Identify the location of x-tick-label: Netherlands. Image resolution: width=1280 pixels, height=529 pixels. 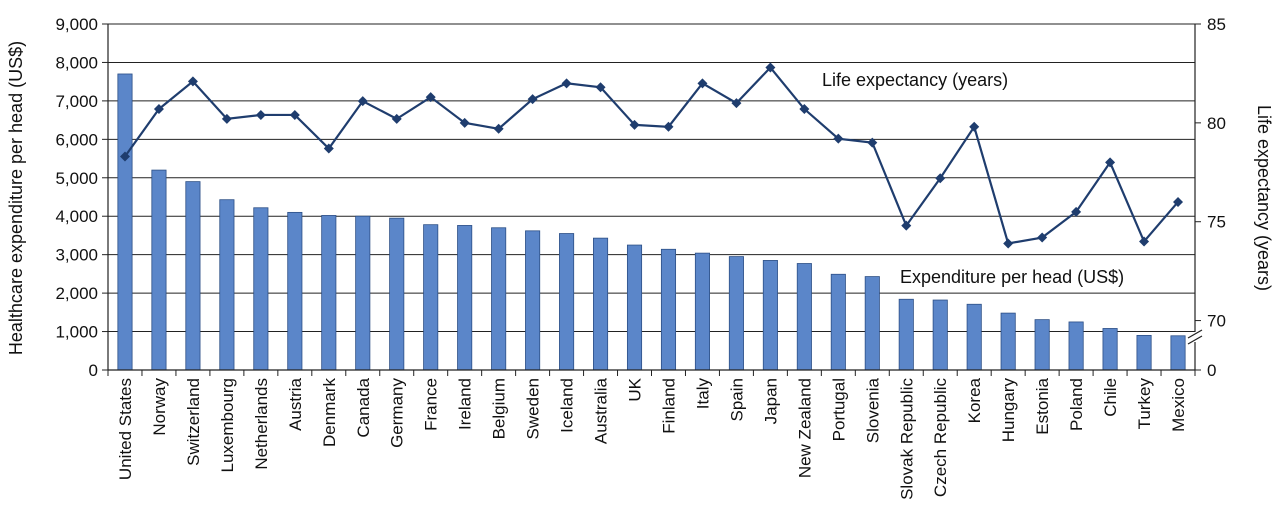
(261, 424).